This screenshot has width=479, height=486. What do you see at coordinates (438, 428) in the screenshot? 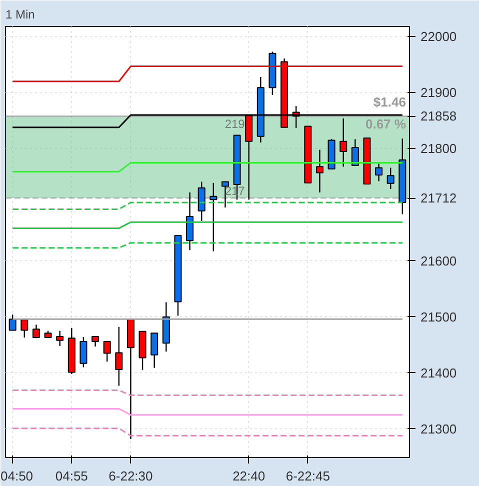
I see `y-tick-label: 21300` at bounding box center [438, 428].